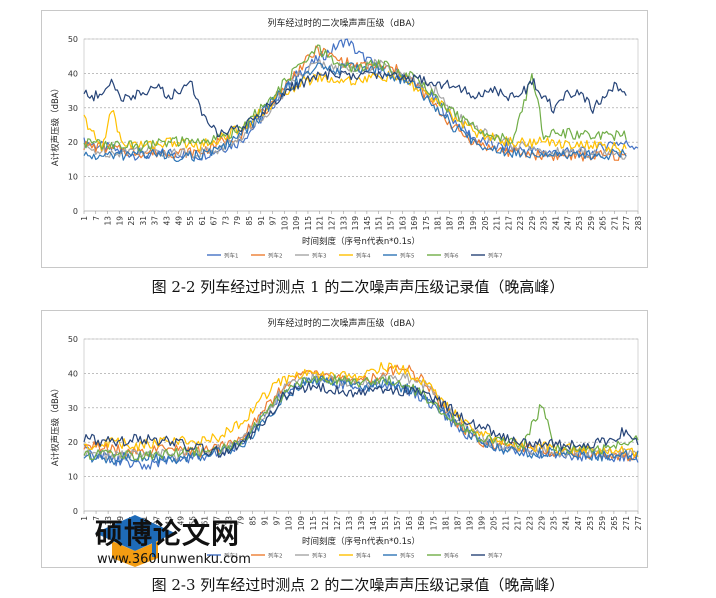  What do you see at coordinates (355, 556) in the screenshot?
I see `legend-item: 列车4` at bounding box center [355, 556].